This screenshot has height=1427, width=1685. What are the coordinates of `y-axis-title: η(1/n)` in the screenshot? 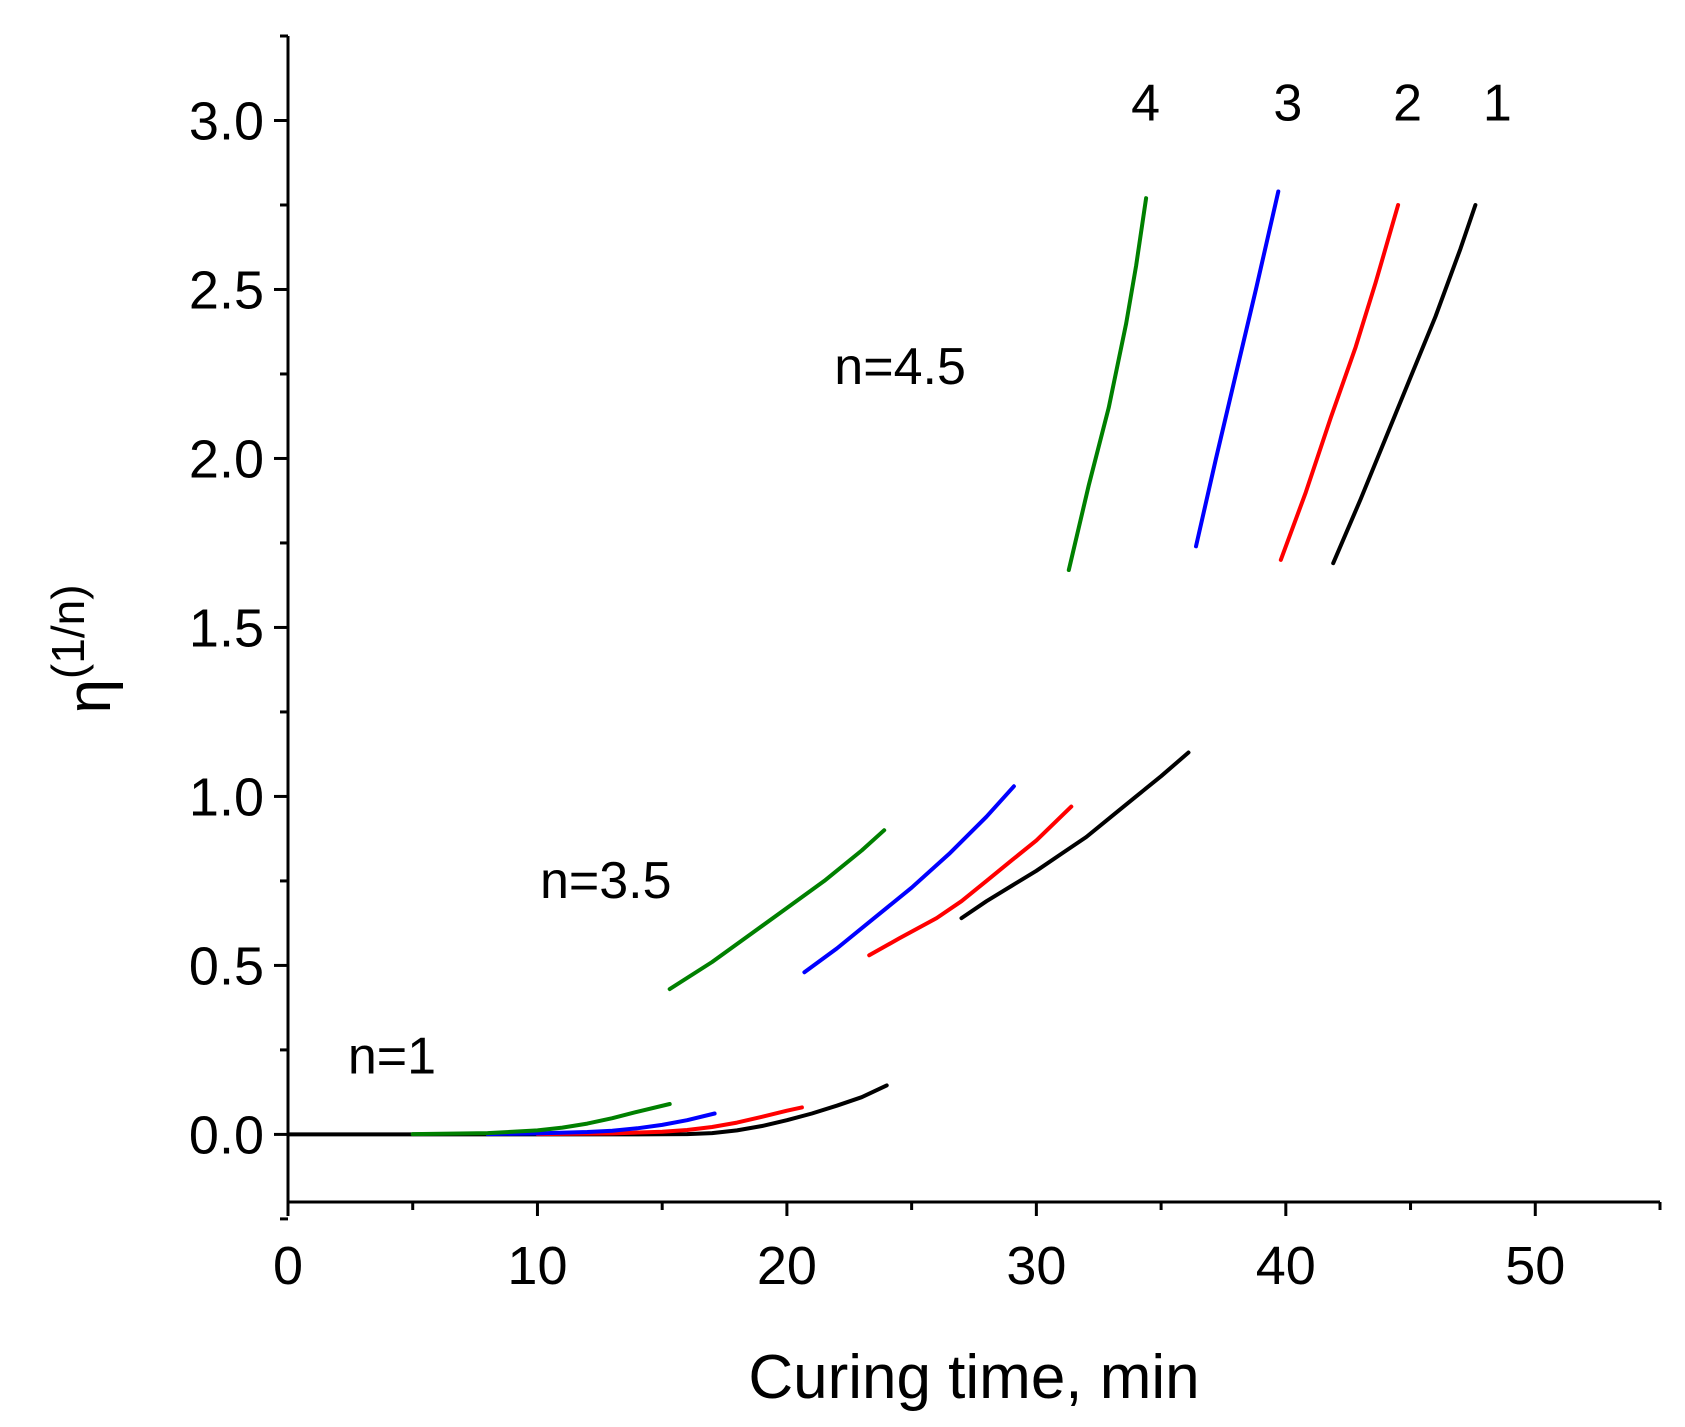 It's located at (83, 648).